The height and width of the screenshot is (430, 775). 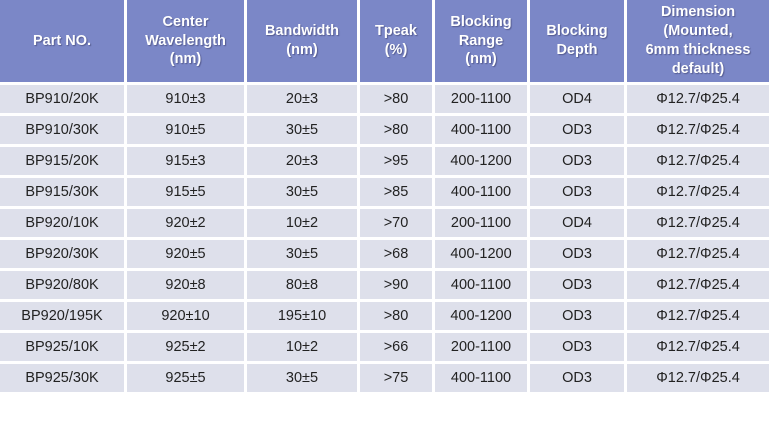 I want to click on cell-part-no: BP925/10K, so click(x=62, y=347).